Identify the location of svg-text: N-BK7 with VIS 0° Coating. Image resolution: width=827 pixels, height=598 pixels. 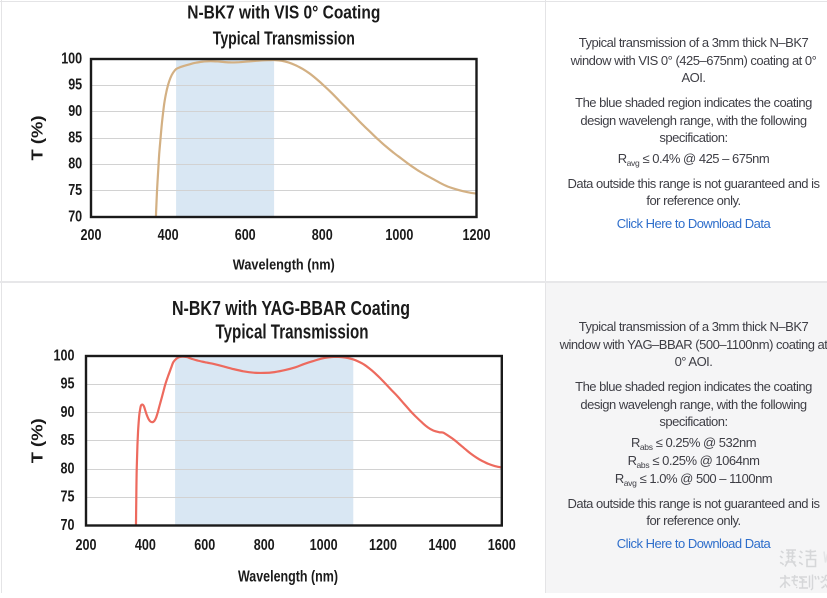
(283, 13).